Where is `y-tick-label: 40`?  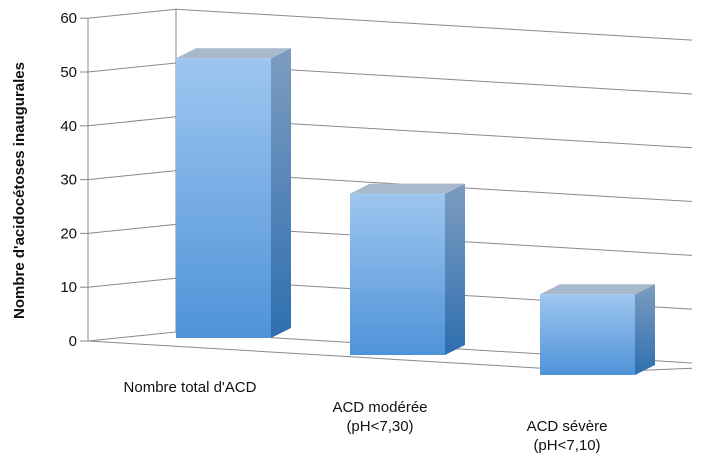 y-tick-label: 40 is located at coordinates (68, 126).